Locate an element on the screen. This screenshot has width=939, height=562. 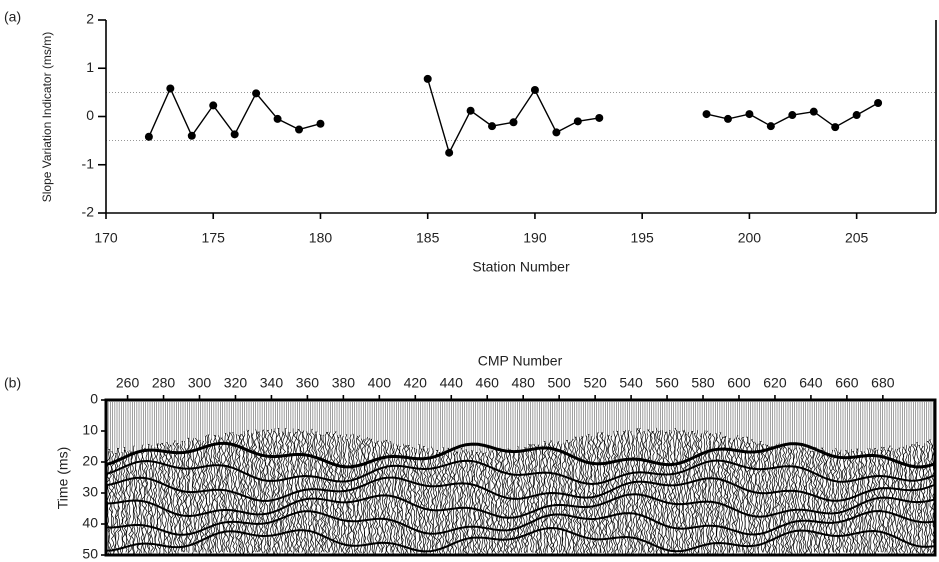
y-tick-label: 50 is located at coordinates (90, 554).